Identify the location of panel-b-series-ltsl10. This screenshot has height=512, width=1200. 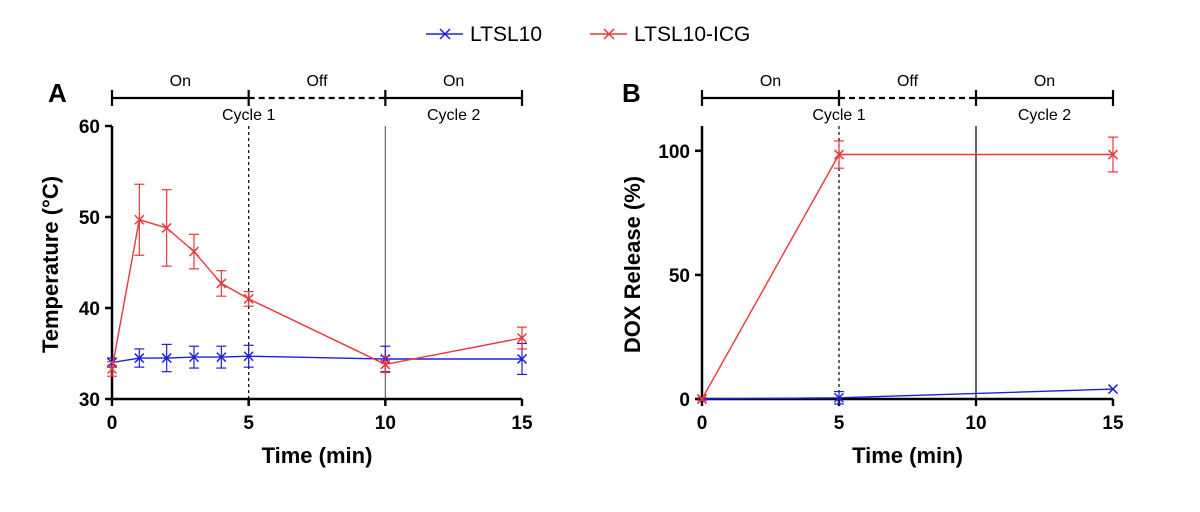
(907, 394).